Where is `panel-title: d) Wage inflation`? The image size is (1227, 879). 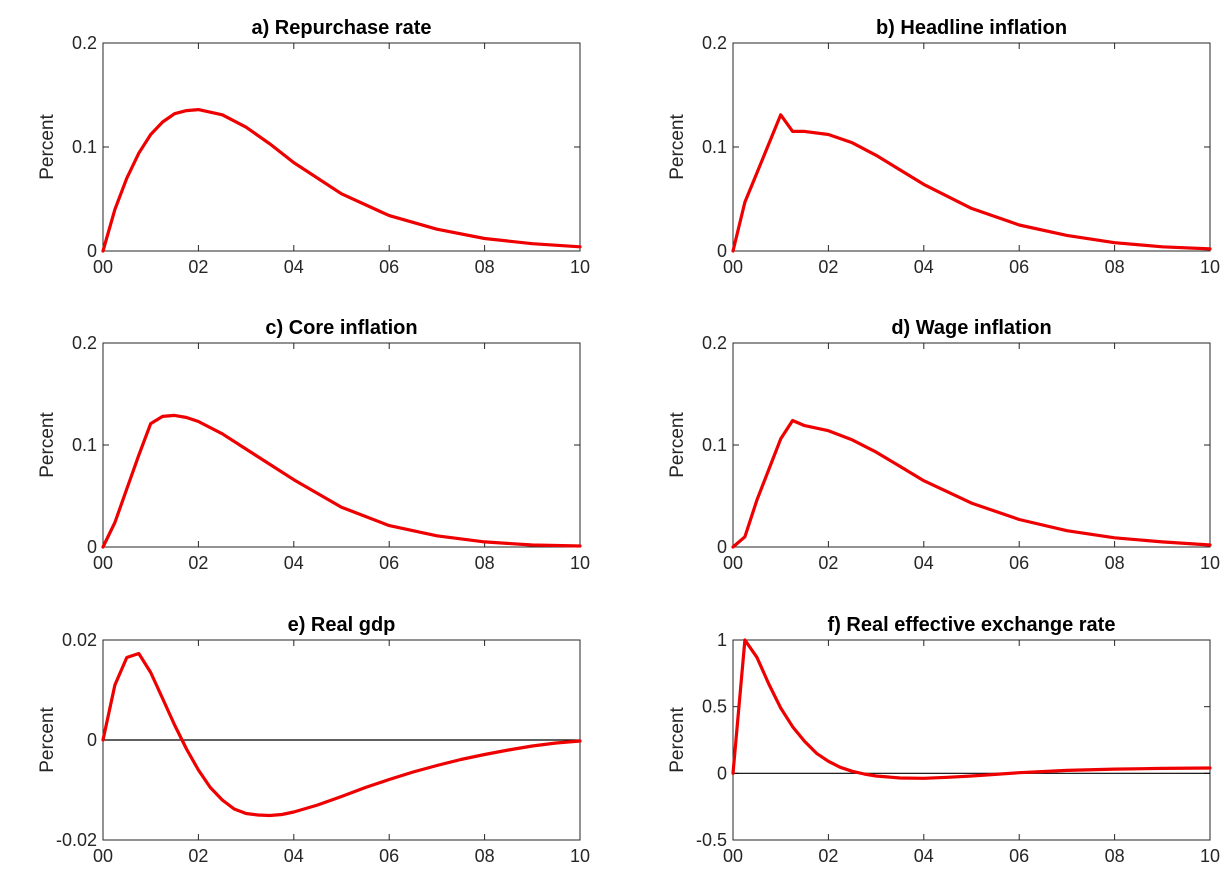
panel-title: d) Wage inflation is located at coordinates (971, 328).